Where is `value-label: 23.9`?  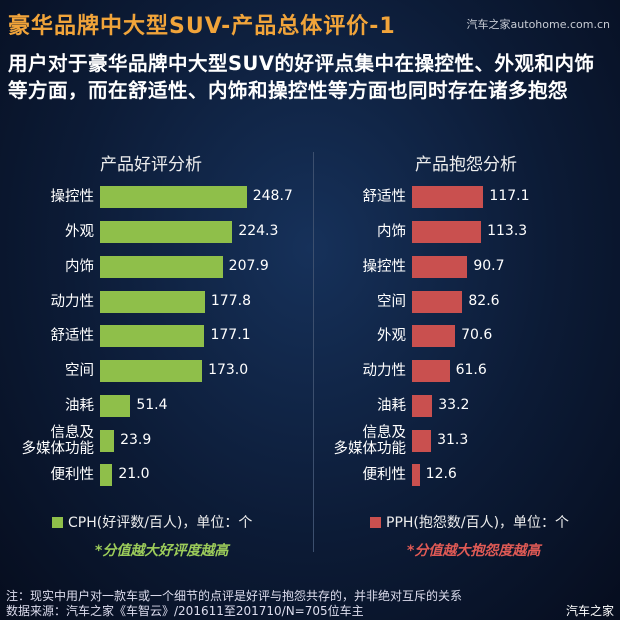 value-label: 23.9 is located at coordinates (136, 440).